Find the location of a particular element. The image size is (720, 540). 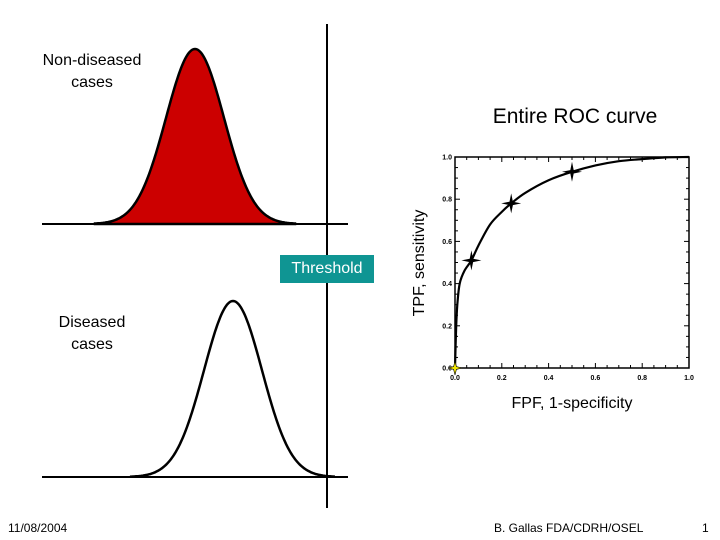

non-diseased-distribution is located at coordinates (195, 136).